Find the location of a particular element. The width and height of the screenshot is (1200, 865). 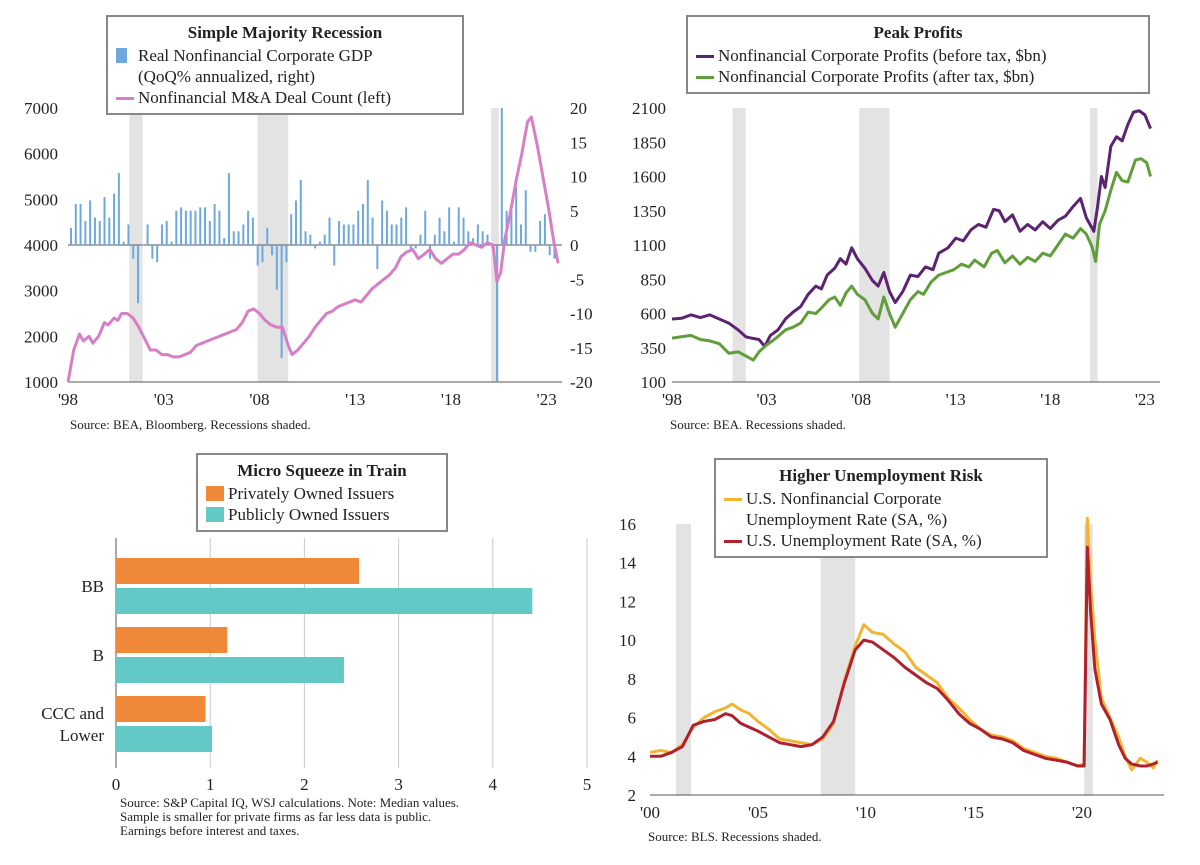

y-tick-label: 14 is located at coordinates (628, 563).